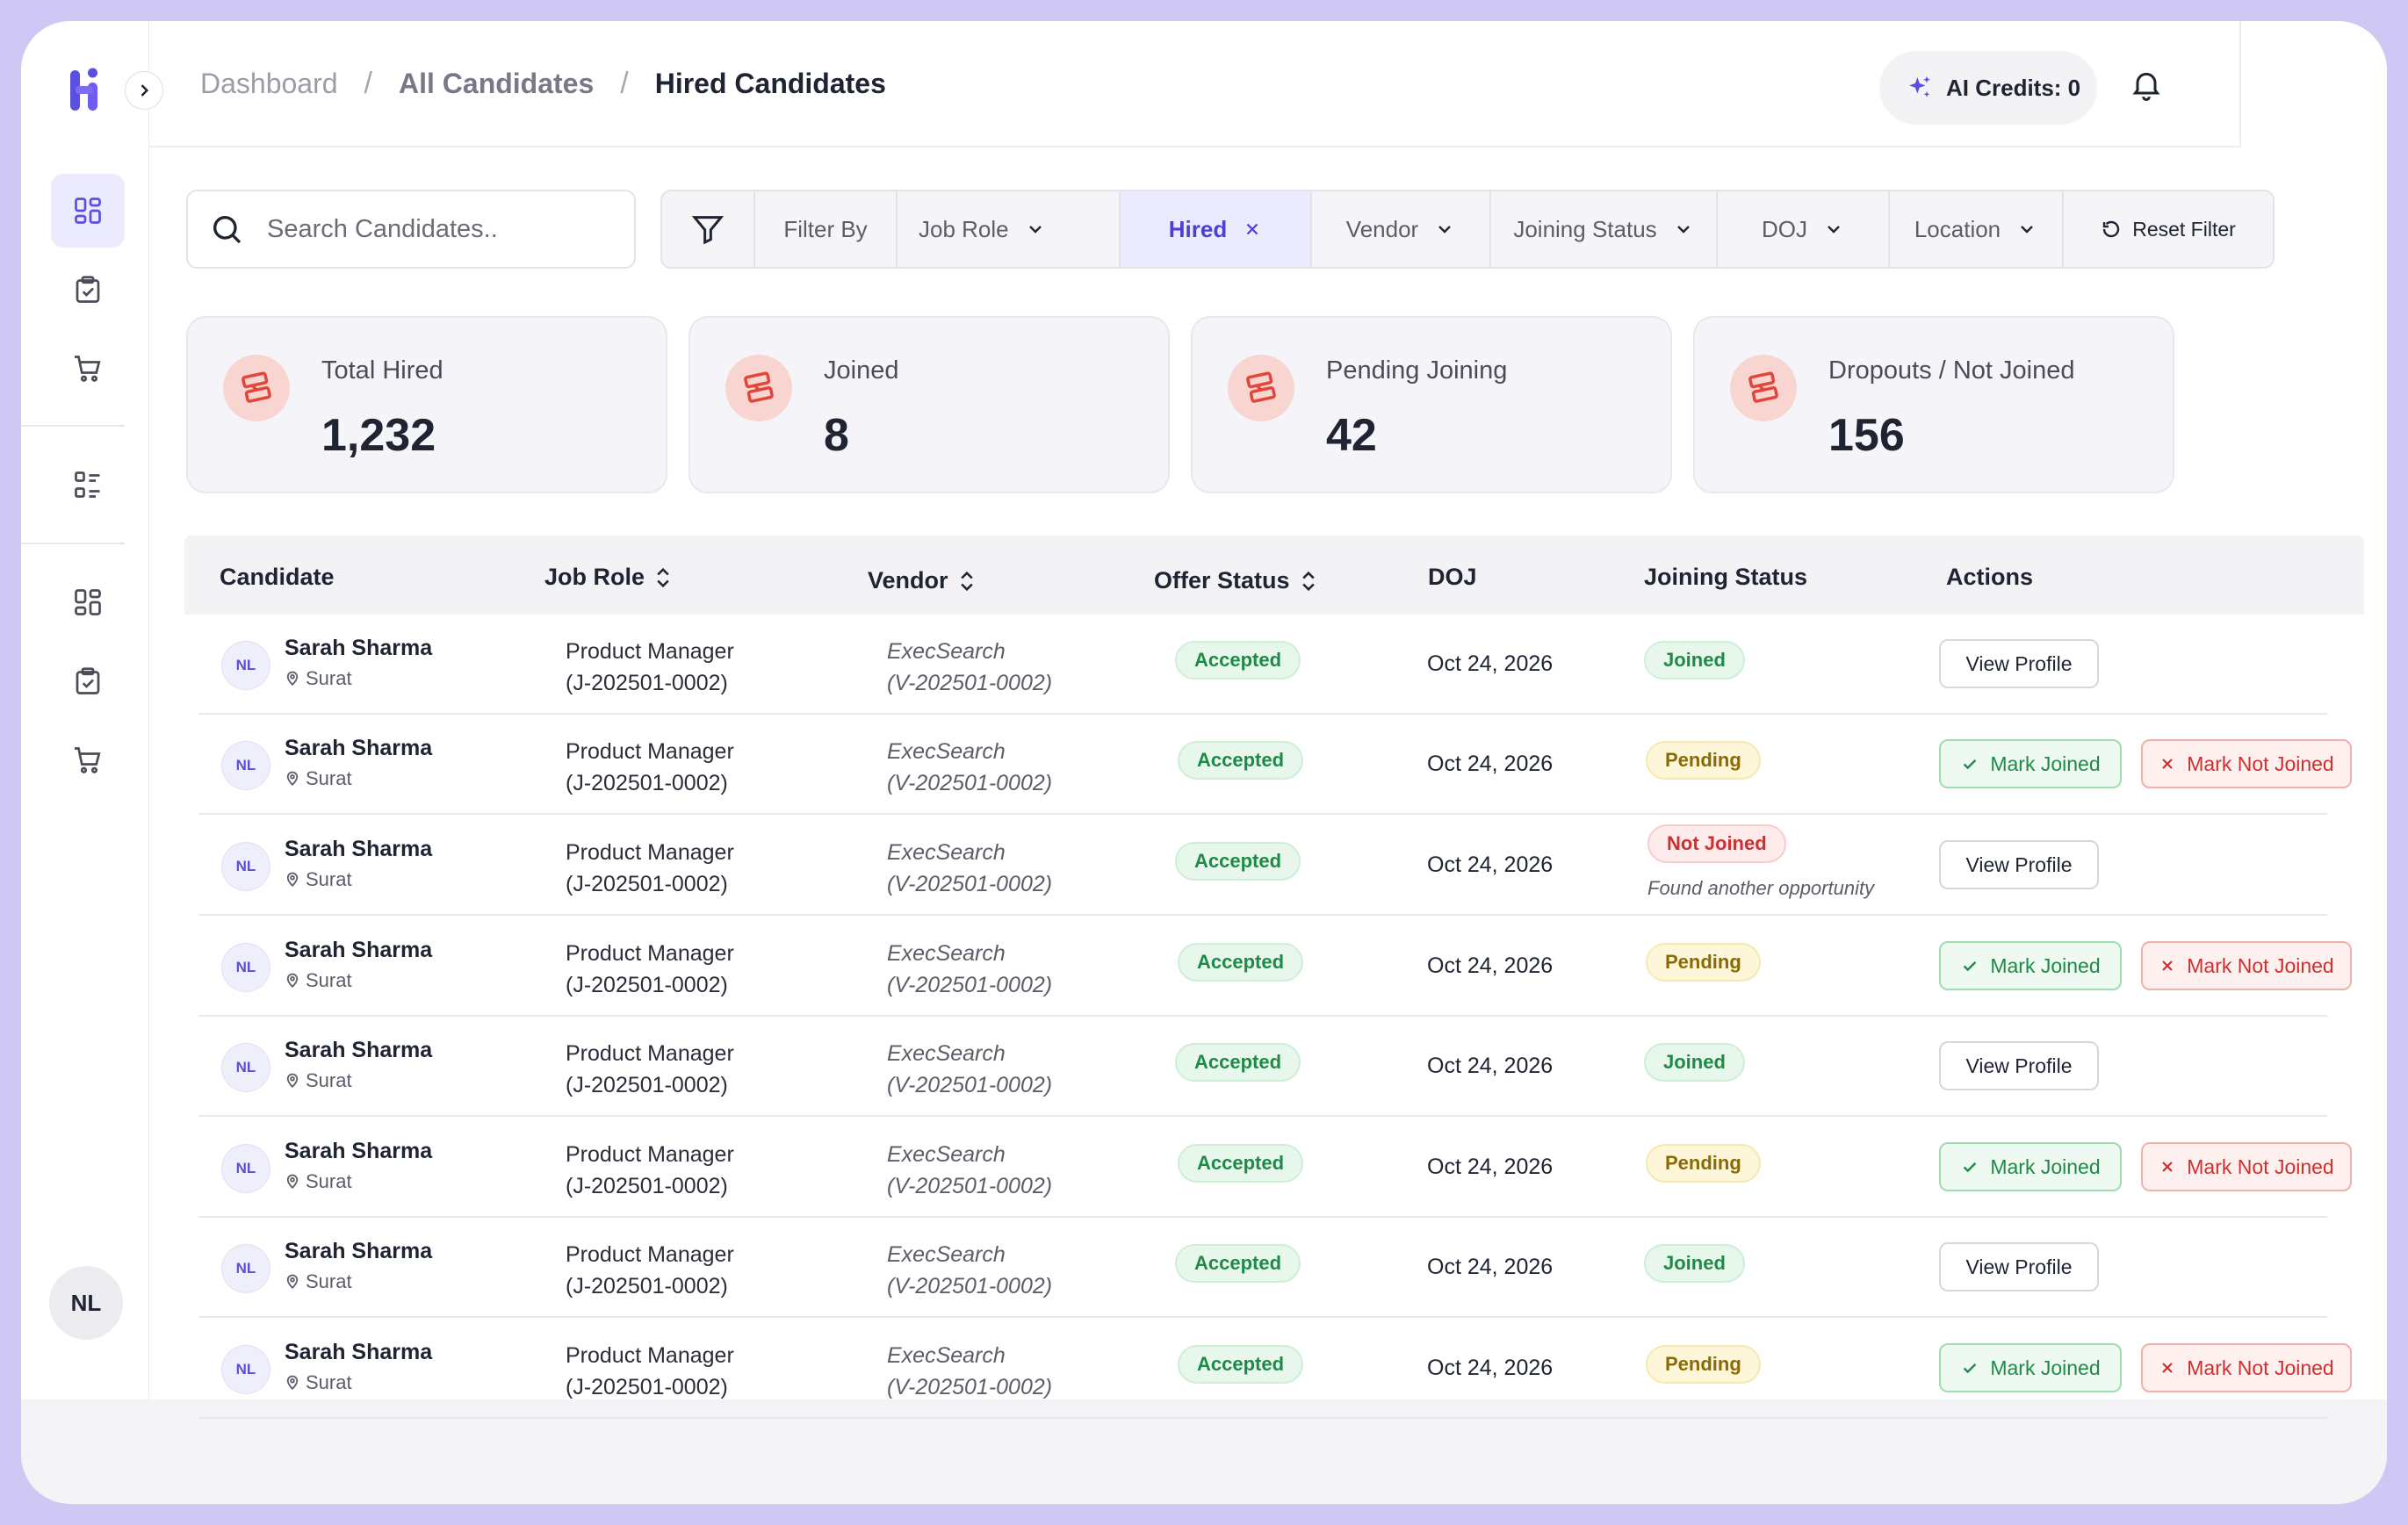  I want to click on stat-card-joined: Joined 8, so click(930, 404).